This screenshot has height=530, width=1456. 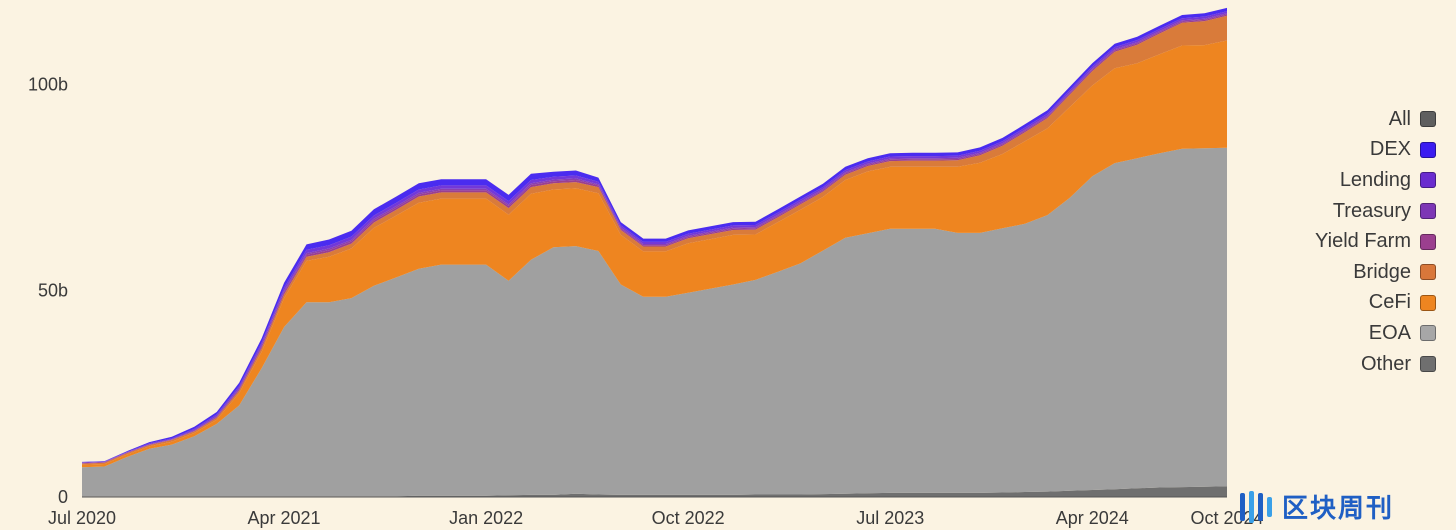 I want to click on legend-label: Bridge, so click(x=1382, y=271).